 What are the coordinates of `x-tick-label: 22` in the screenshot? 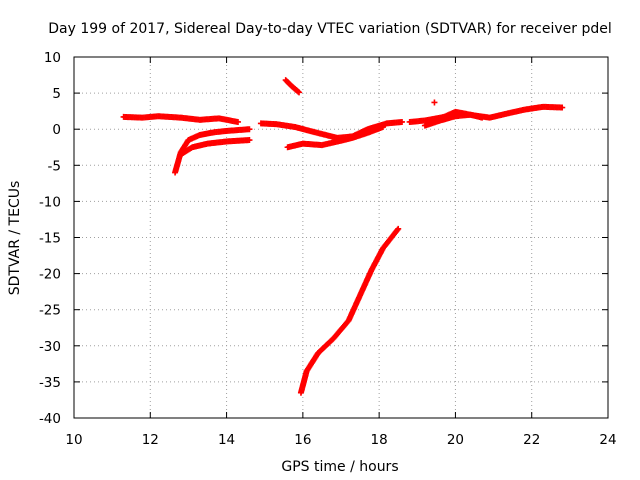 It's located at (531, 440).